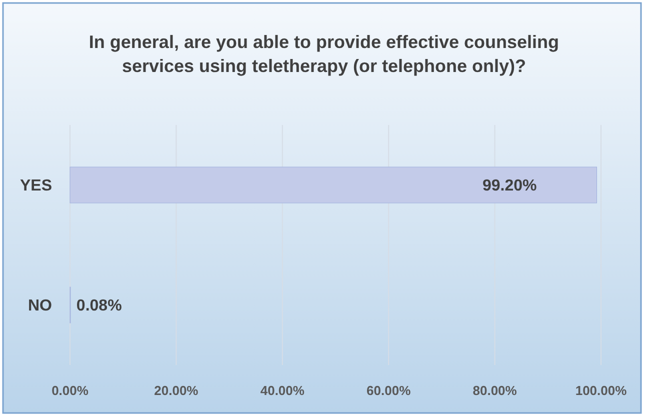 The image size is (648, 420). What do you see at coordinates (324, 54) in the screenshot?
I see `chart-title: In general, are you able to provide effective counseling services using teletherapy (or telephone only)?` at bounding box center [324, 54].